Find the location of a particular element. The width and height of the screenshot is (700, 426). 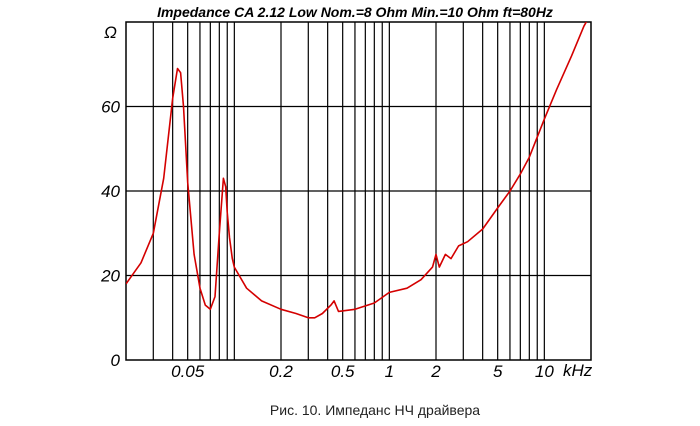

x-tick-labels: 0.05 0.2 0.5 1 2 5 10 is located at coordinates (362, 371).